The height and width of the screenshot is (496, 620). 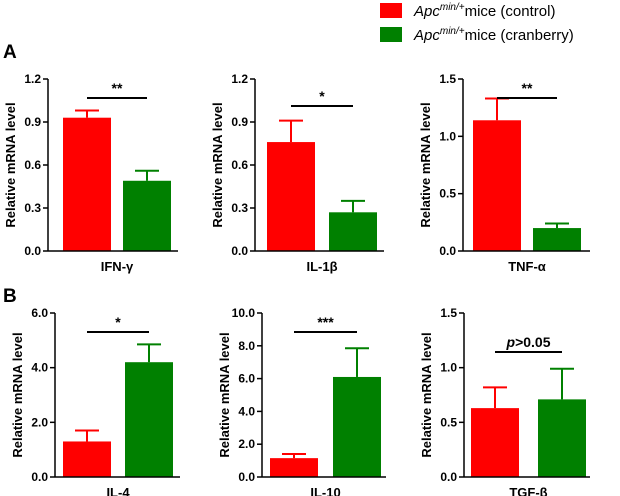 I want to click on y-tick-label: 10.0, so click(x=244, y=313).